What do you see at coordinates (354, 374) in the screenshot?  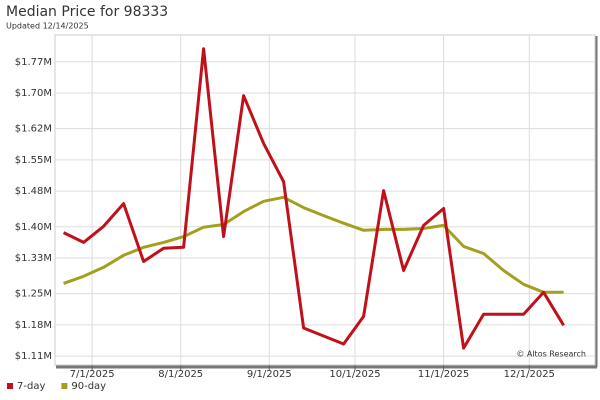 I see `x-tick-label: 10/1/2025` at bounding box center [354, 374].